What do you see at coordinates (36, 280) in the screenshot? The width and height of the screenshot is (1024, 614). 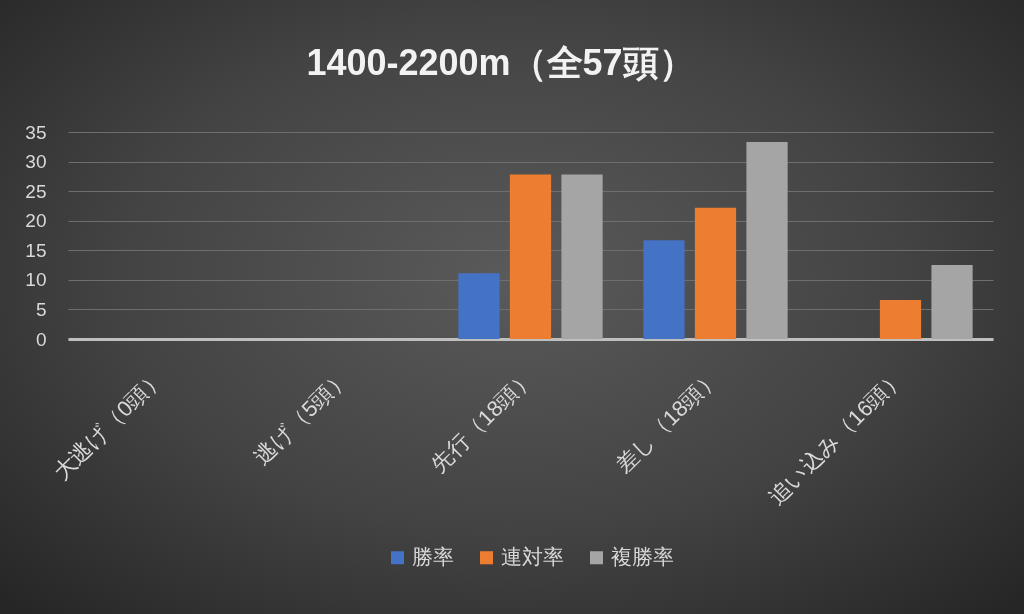 I see `y-tick-label: 10` at bounding box center [36, 280].